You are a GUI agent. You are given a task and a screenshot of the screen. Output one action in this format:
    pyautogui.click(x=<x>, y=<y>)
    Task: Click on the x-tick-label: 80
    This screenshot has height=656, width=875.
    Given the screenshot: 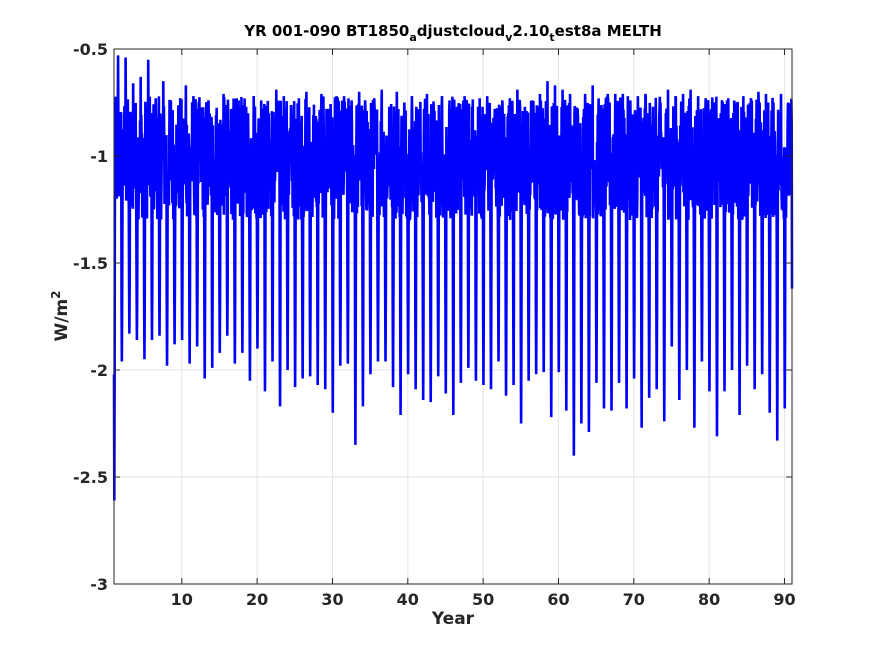 What is the action you would take?
    pyautogui.click(x=709, y=599)
    